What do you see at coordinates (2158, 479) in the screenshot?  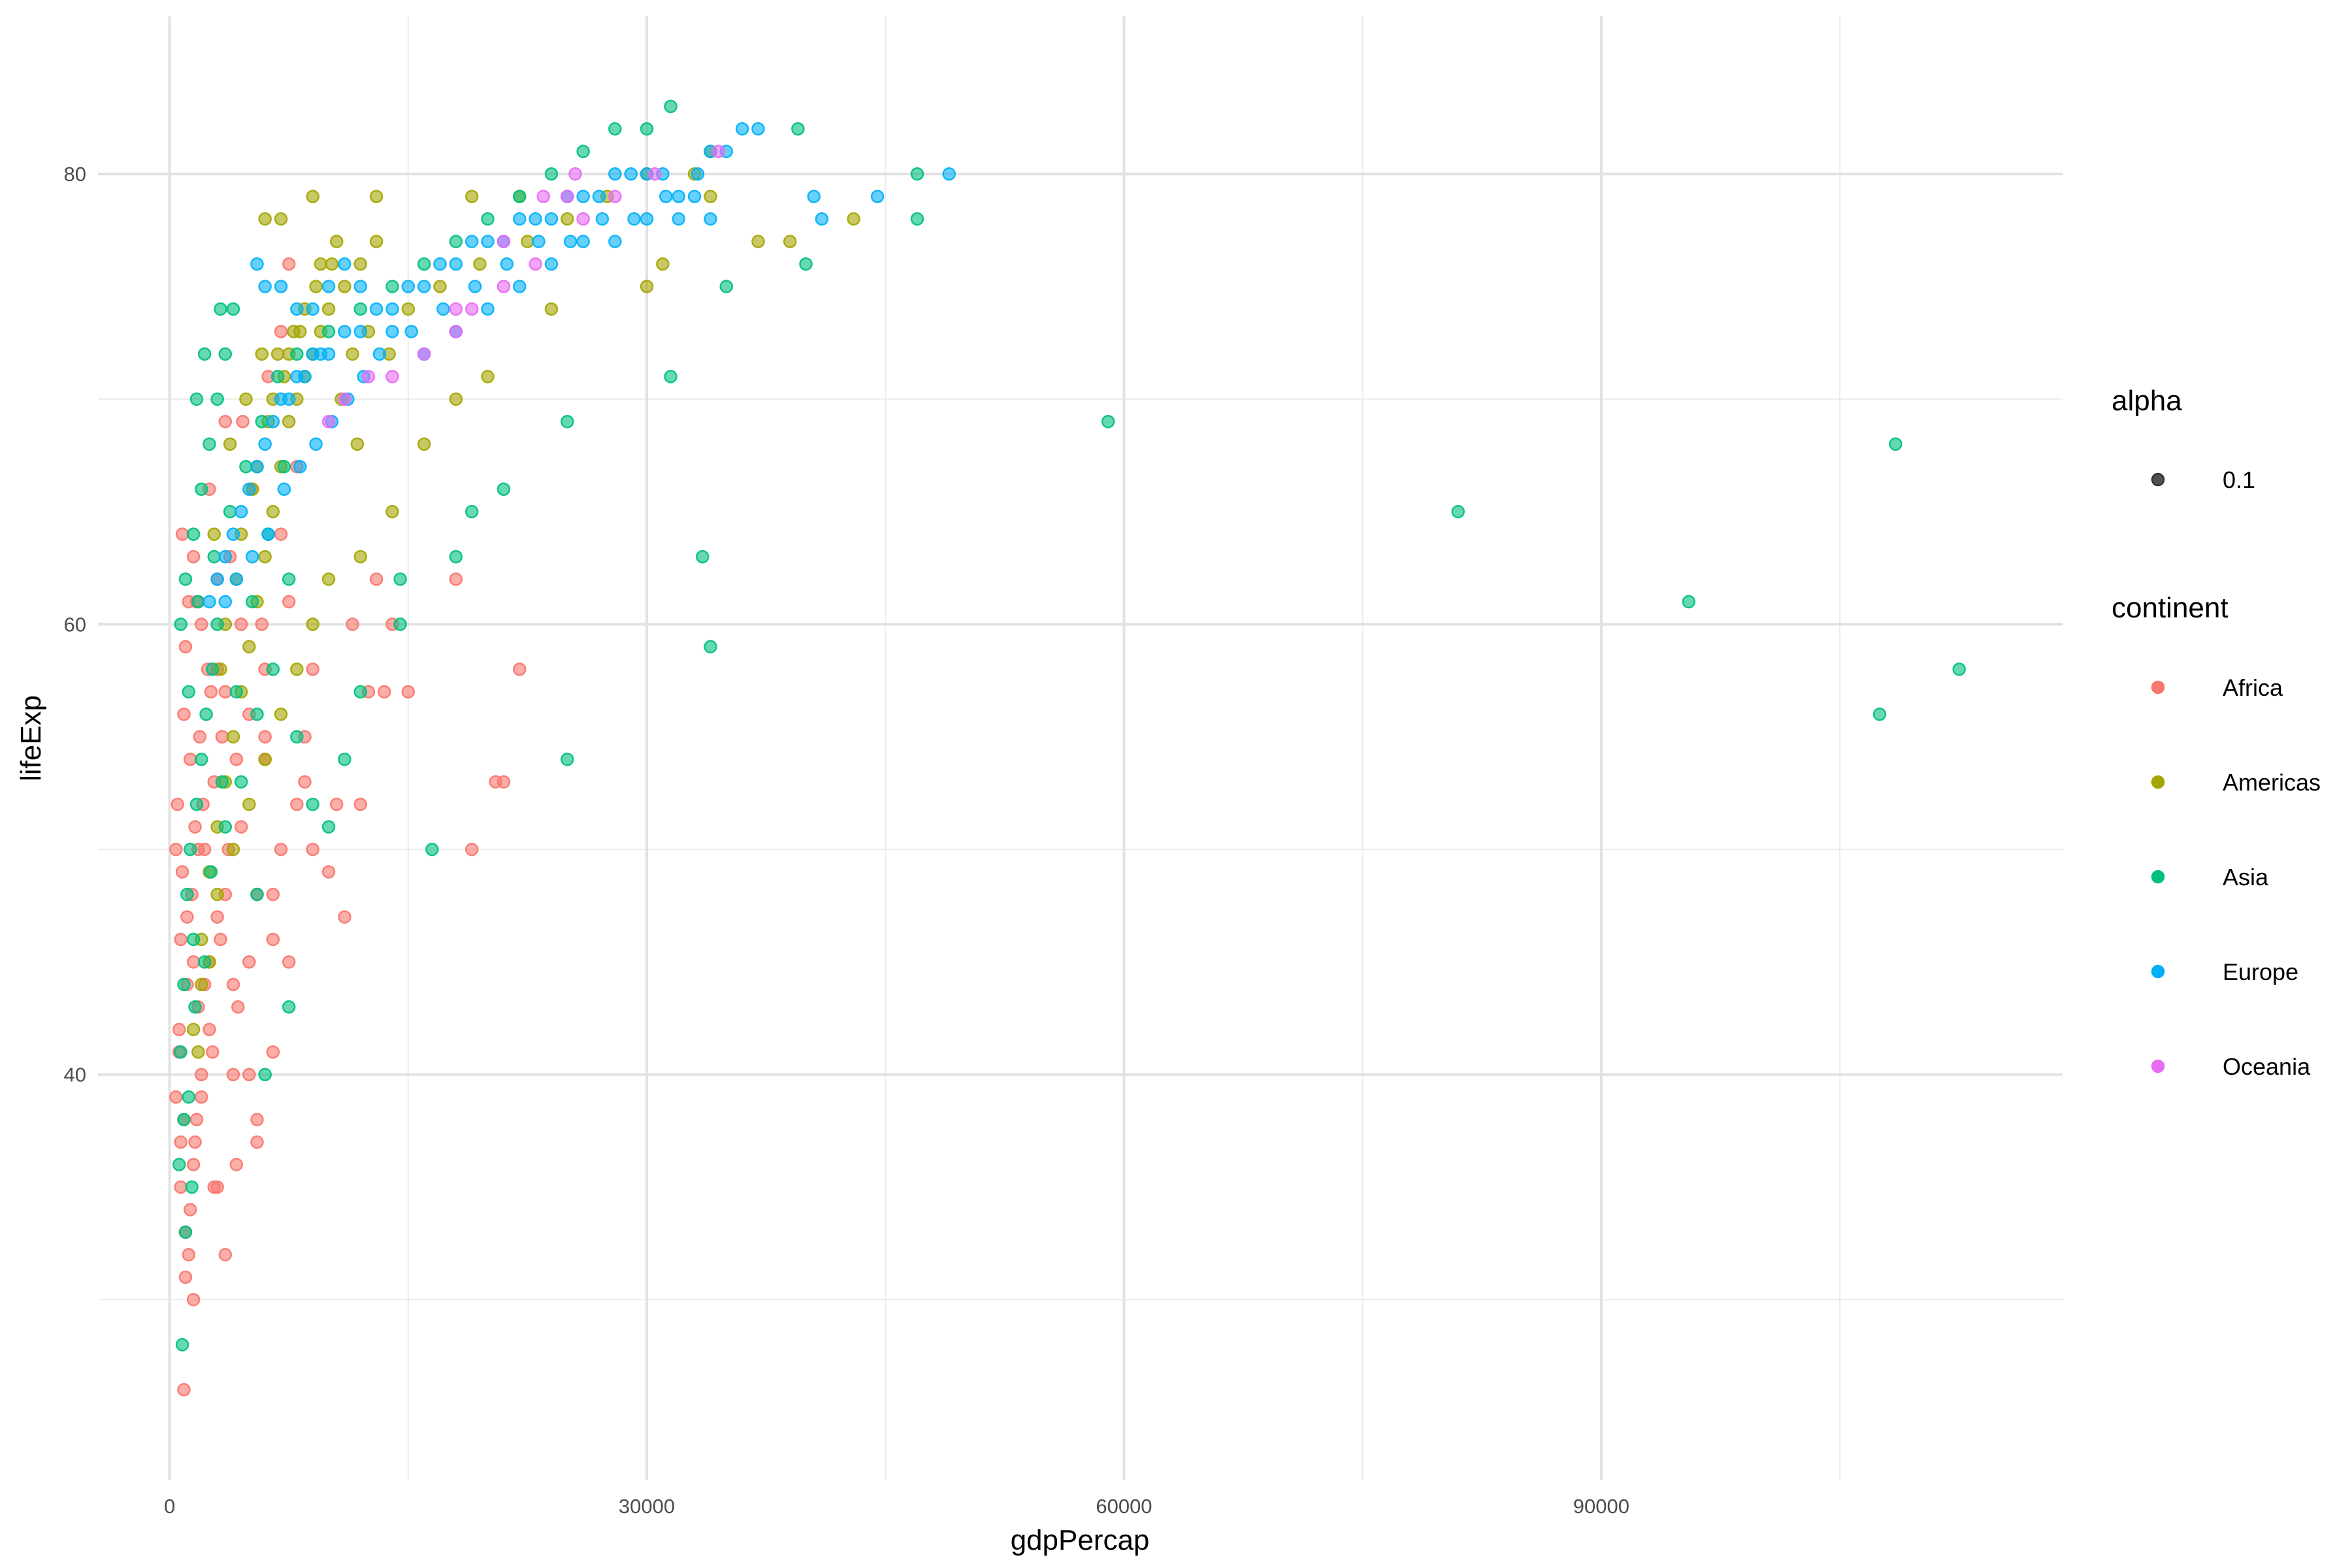 I see `legend-key-alpha` at bounding box center [2158, 479].